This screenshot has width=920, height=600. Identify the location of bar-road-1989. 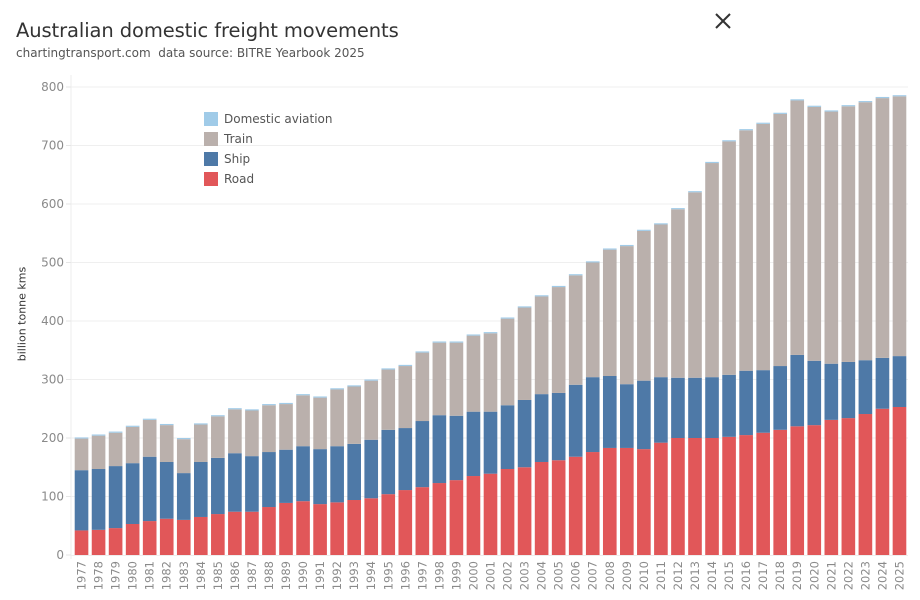
(286, 528).